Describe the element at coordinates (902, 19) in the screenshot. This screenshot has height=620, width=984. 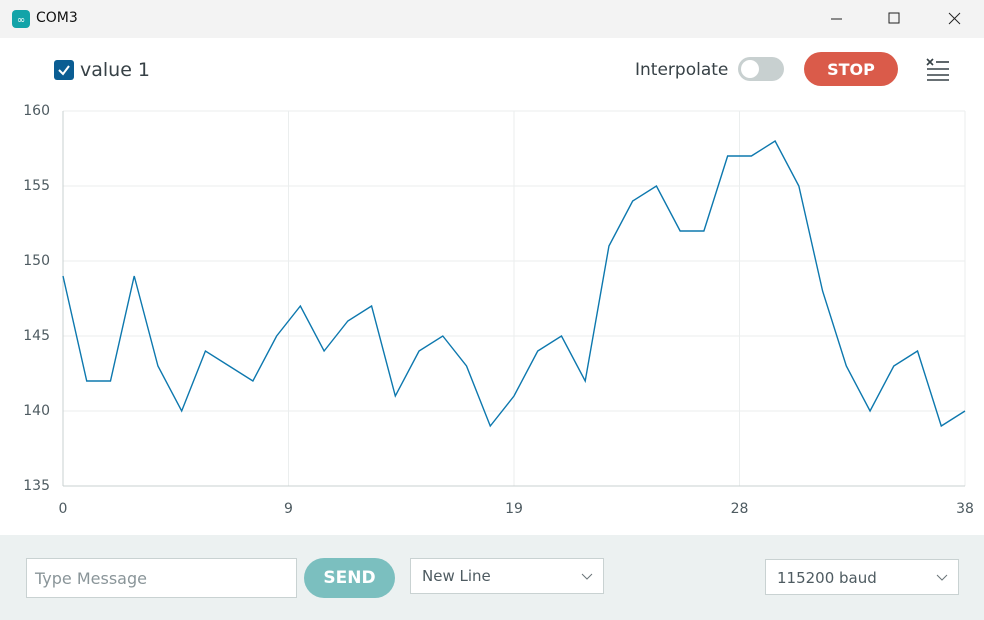
I see `window-controls` at that location.